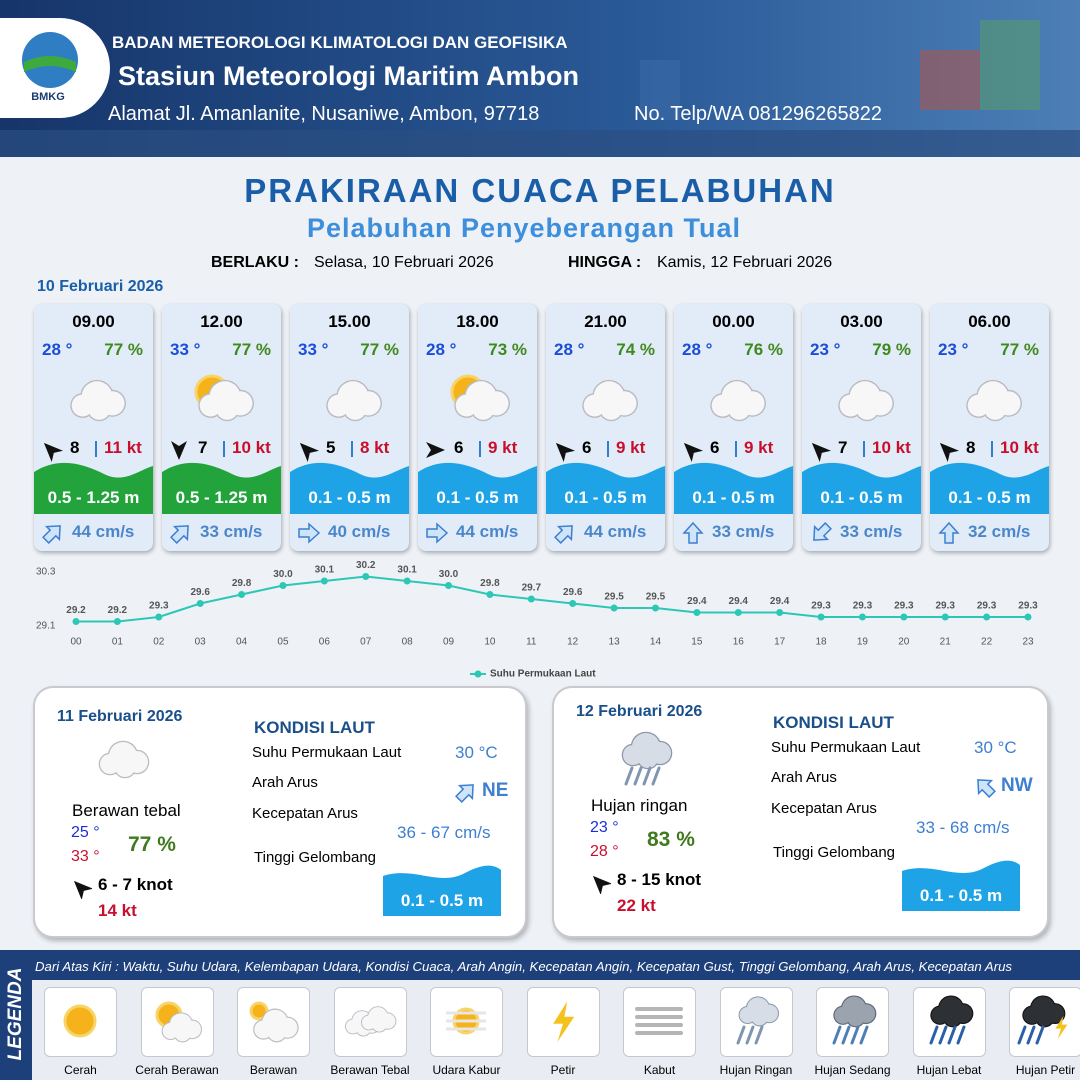  What do you see at coordinates (639, 711) in the screenshot?
I see `day-date: 12 Februari 2026` at bounding box center [639, 711].